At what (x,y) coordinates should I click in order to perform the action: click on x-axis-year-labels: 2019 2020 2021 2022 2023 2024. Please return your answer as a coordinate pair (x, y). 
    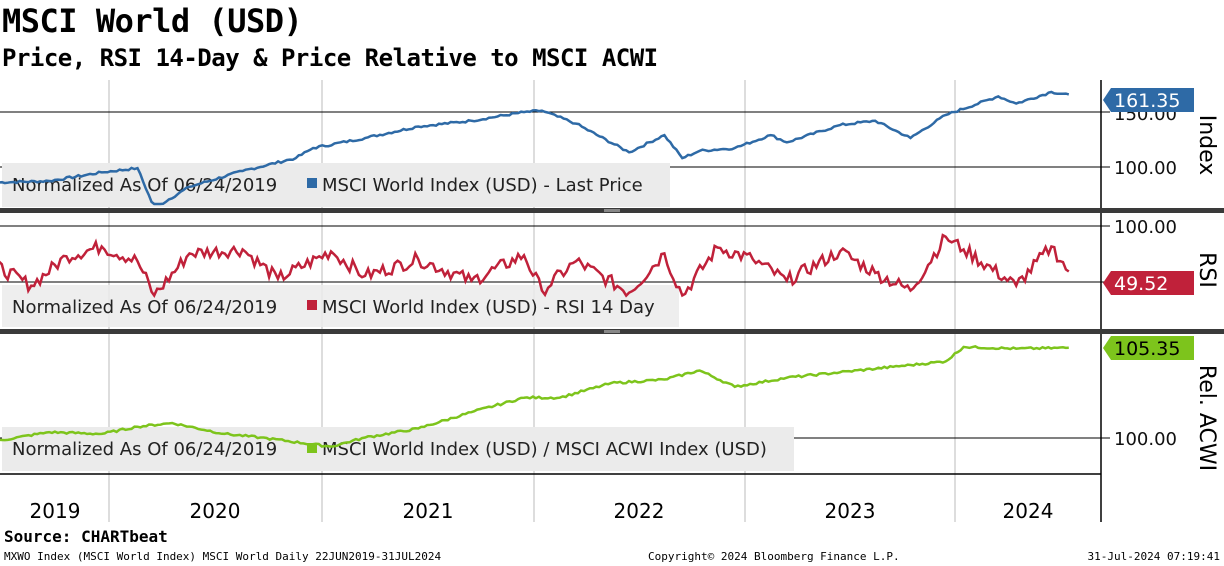
    Looking at the image, I should click on (542, 511).